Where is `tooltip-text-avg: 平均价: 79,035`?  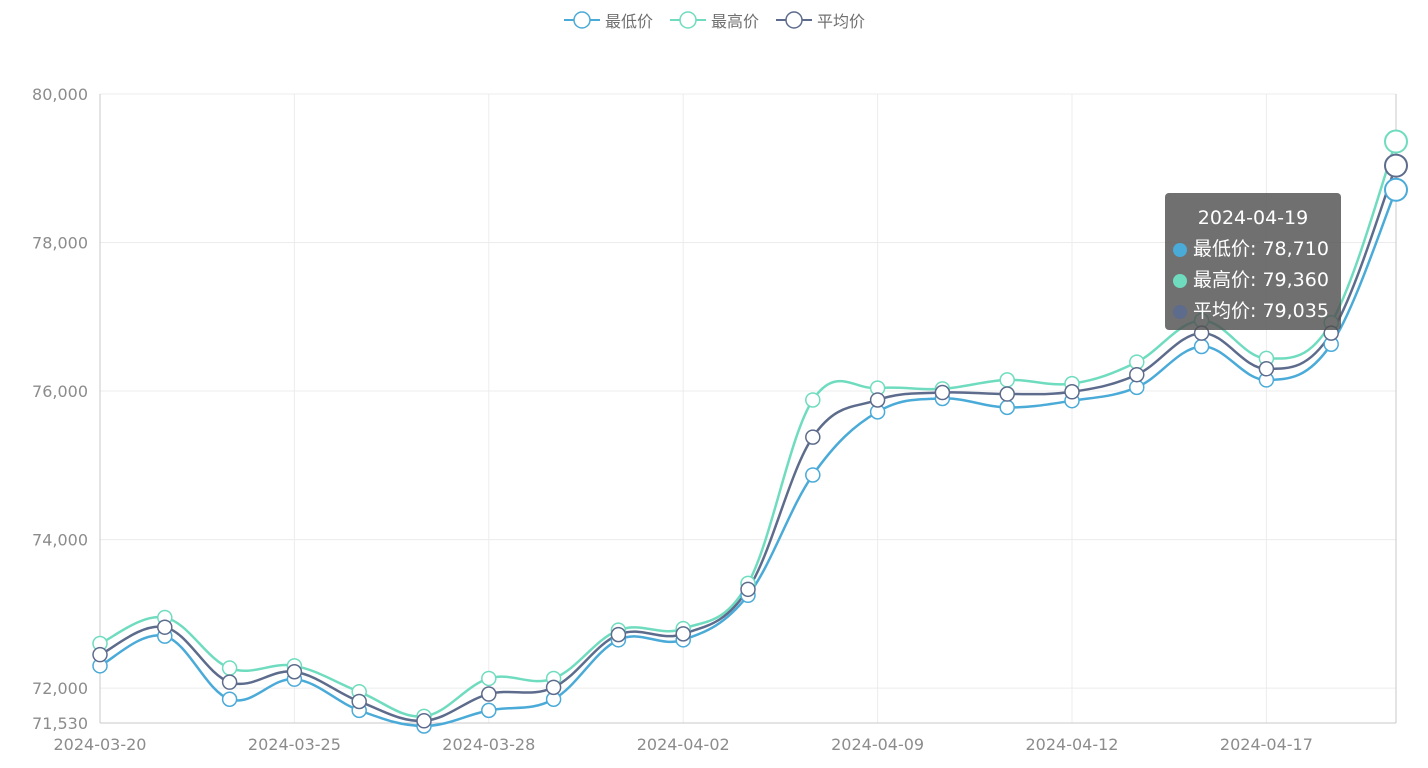
tooltip-text-avg: 平均价: 79,035 is located at coordinates (1261, 311).